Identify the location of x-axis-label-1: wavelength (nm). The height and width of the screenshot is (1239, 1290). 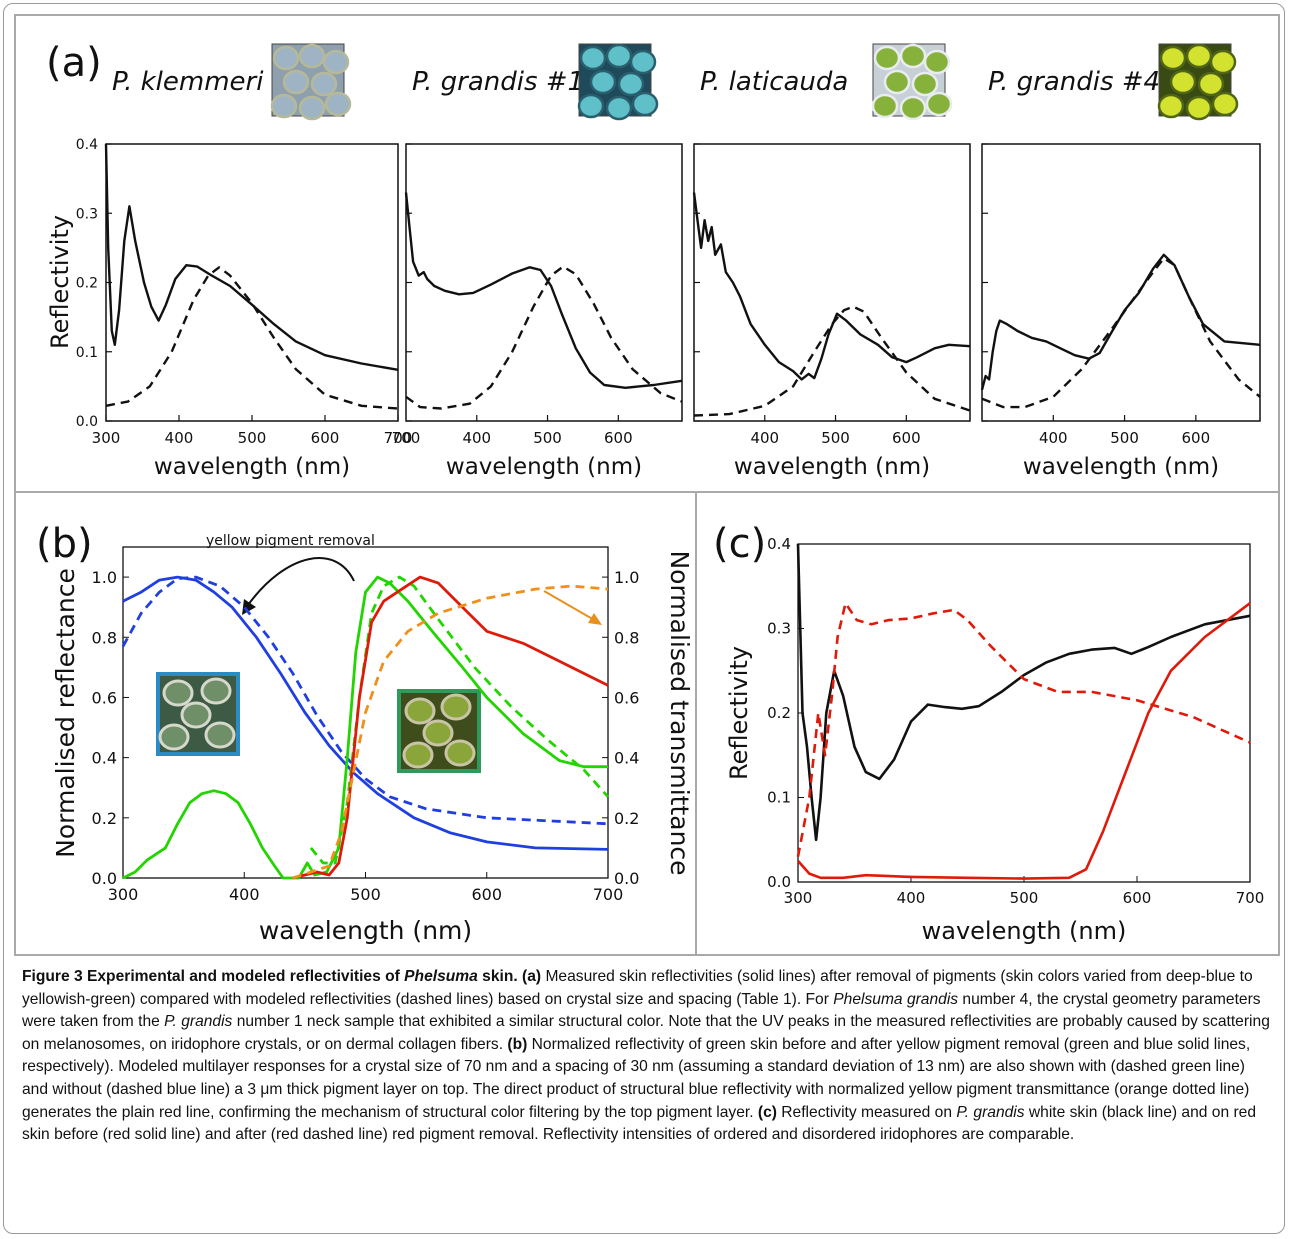
(544, 467).